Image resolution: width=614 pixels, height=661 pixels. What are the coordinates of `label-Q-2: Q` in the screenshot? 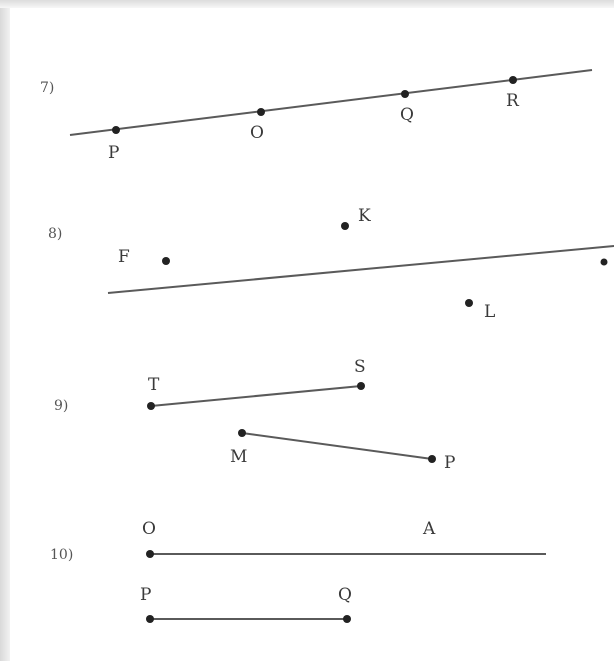 It's located at (345, 595).